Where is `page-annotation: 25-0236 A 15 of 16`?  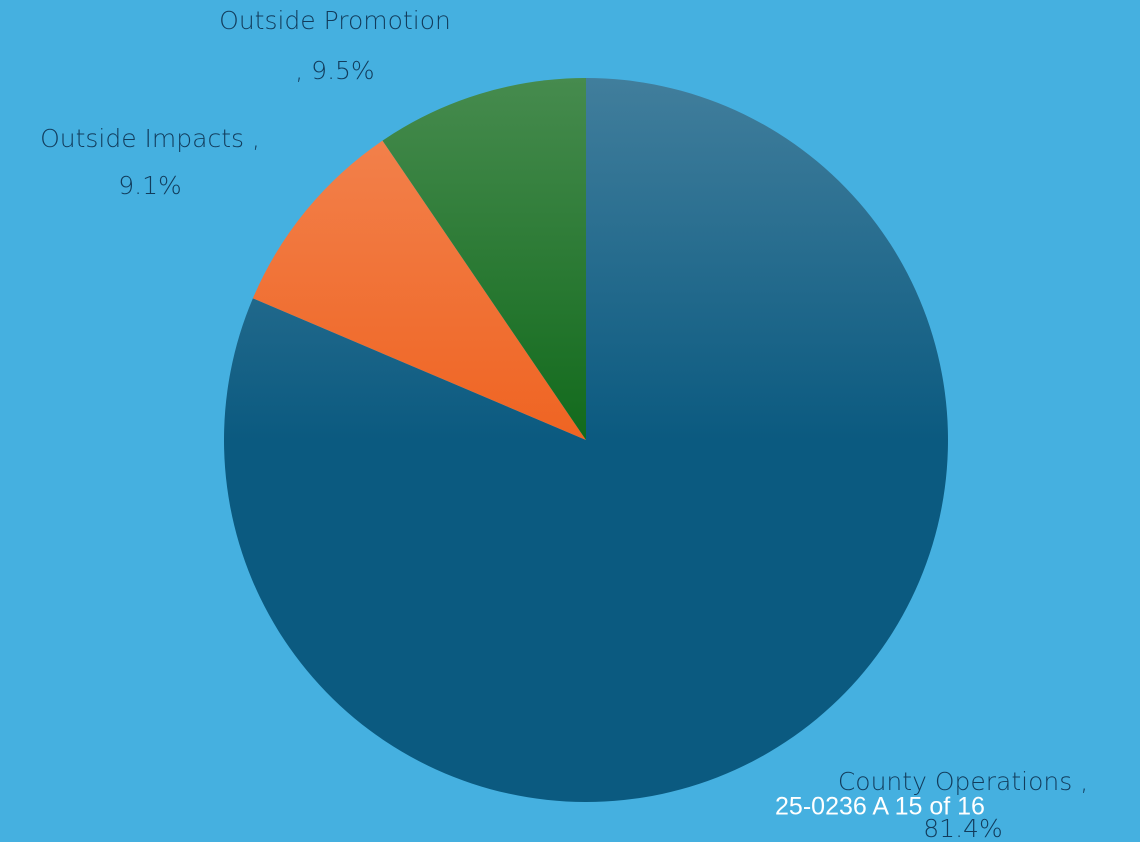 page-annotation: 25-0236 A 15 of 16 is located at coordinates (880, 807).